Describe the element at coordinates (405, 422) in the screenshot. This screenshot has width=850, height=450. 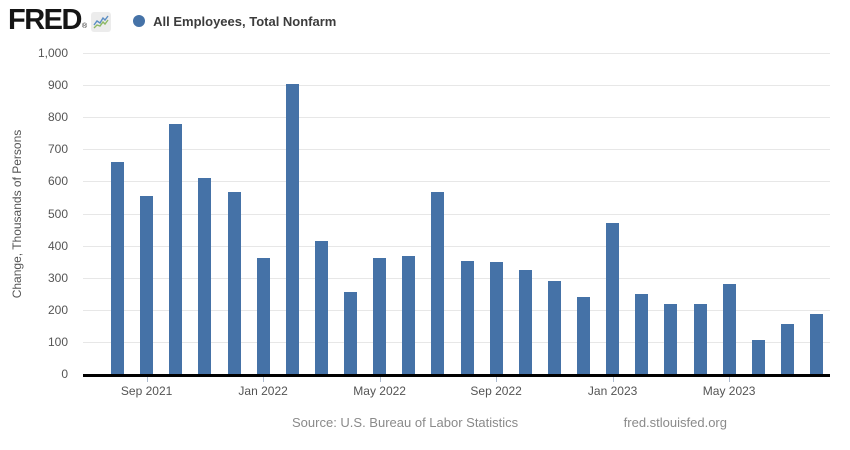
I see `source-attribution: Source: U.S. Bureau of Labor Statistics` at that location.